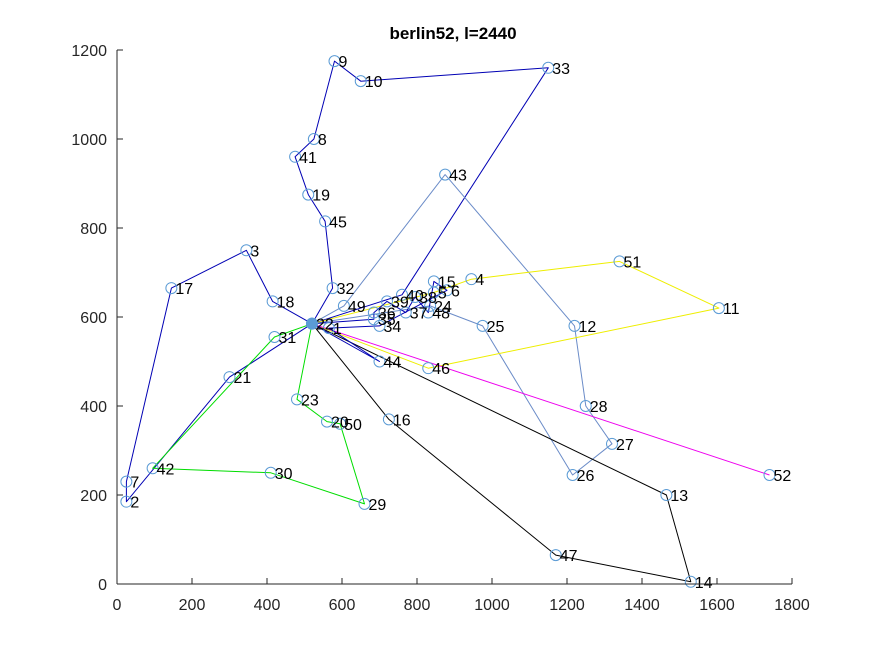  Describe the element at coordinates (393, 327) in the screenshot. I see `city-label-34: 34` at that location.